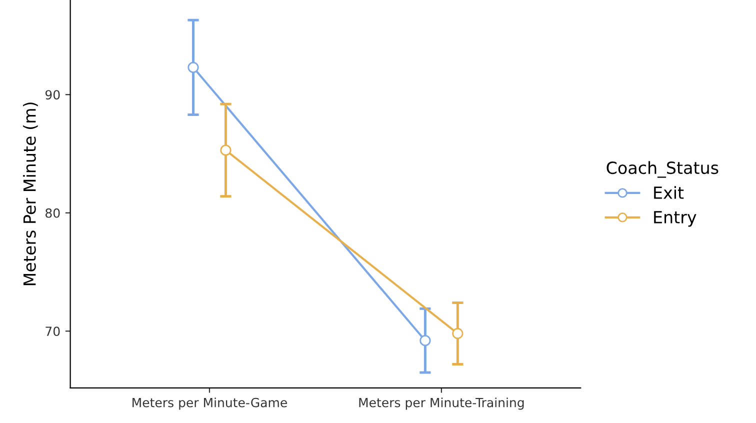 The width and height of the screenshot is (756, 423). What do you see at coordinates (30, 194) in the screenshot?
I see `y-axis-title: Meters Per Minute (m)` at bounding box center [30, 194].